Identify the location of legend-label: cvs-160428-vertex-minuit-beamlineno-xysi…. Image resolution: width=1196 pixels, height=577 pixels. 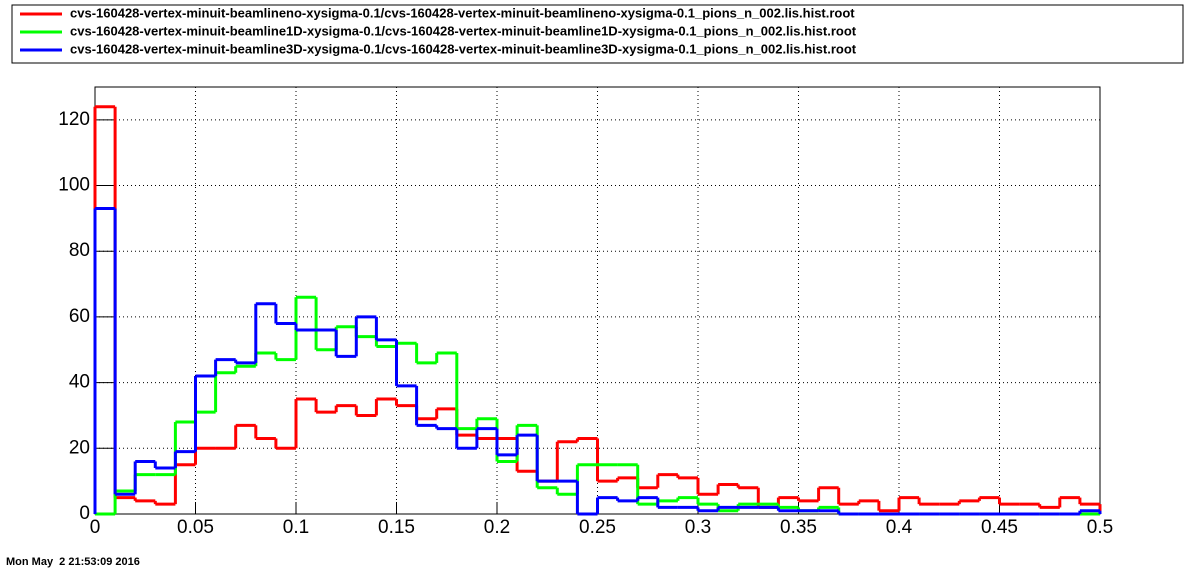
(462, 12).